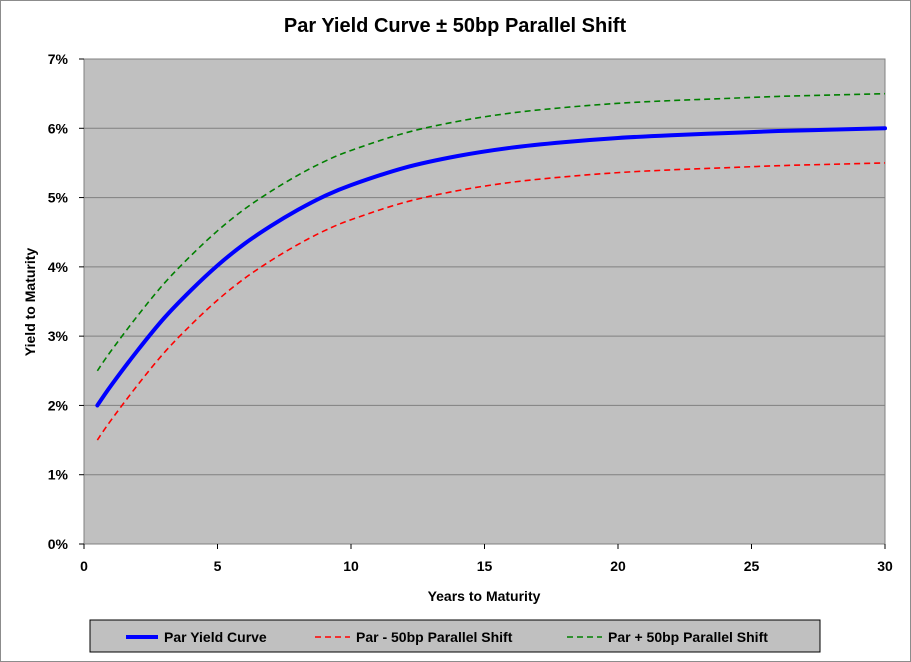  Describe the element at coordinates (58, 128) in the screenshot. I see `y-tick-label: 6%` at that location.